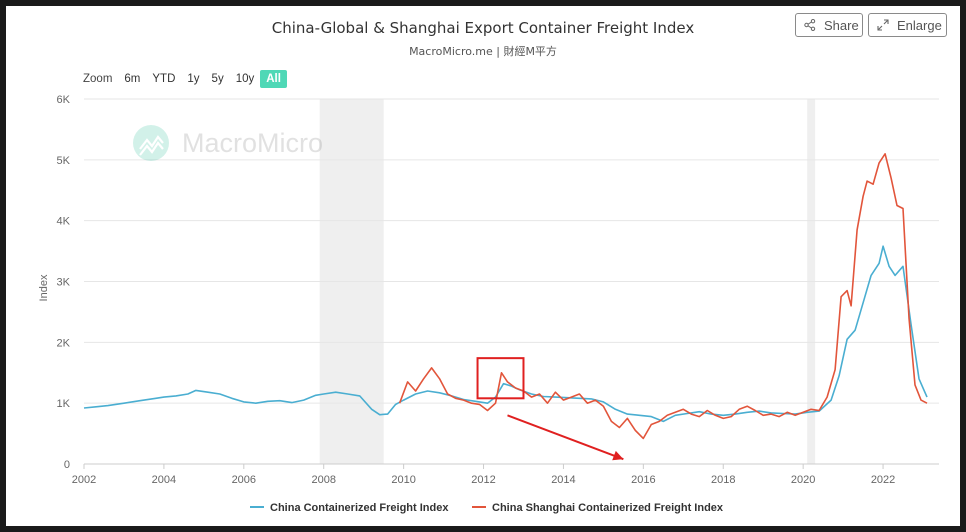  I want to click on x-tick-label: 2018, so click(723, 480).